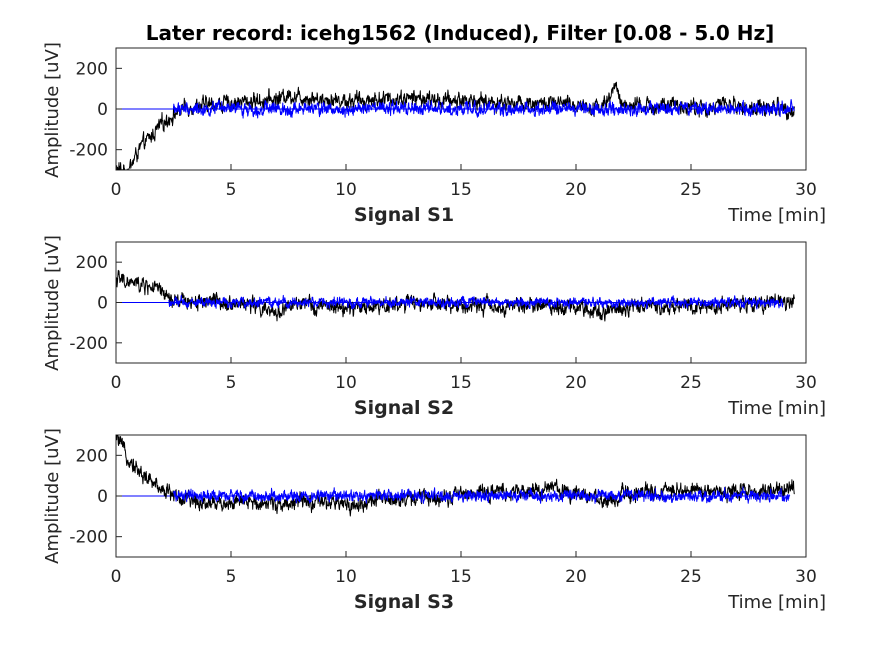  Describe the element at coordinates (404, 602) in the screenshot. I see `panel-label-s3: Signal S3` at that location.